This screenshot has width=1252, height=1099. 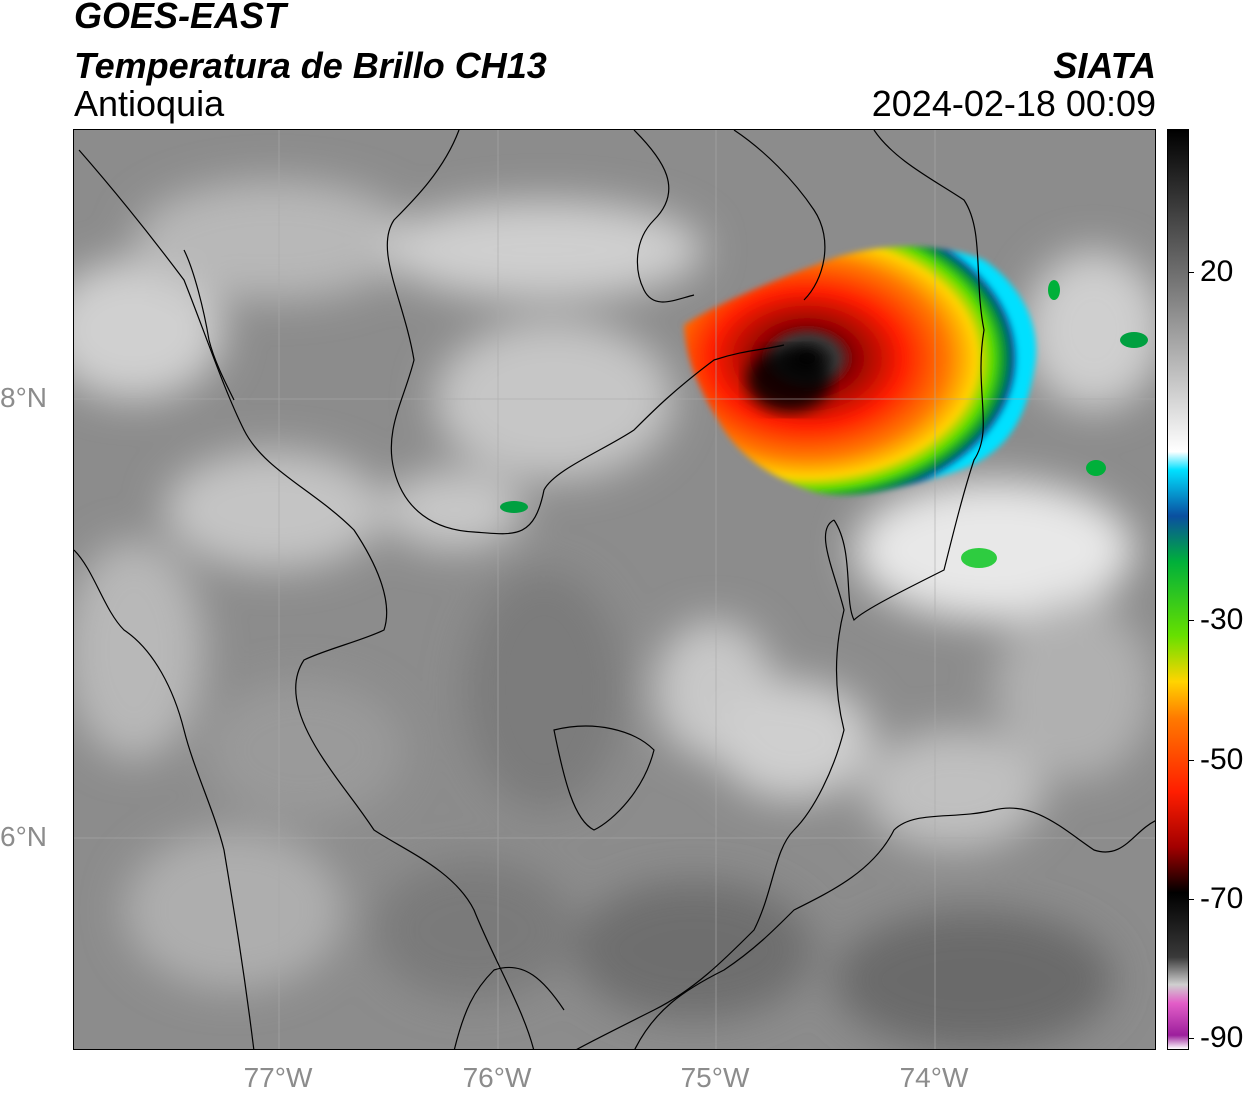 I want to click on cb-label-m30: -30, so click(x=1222, y=619).